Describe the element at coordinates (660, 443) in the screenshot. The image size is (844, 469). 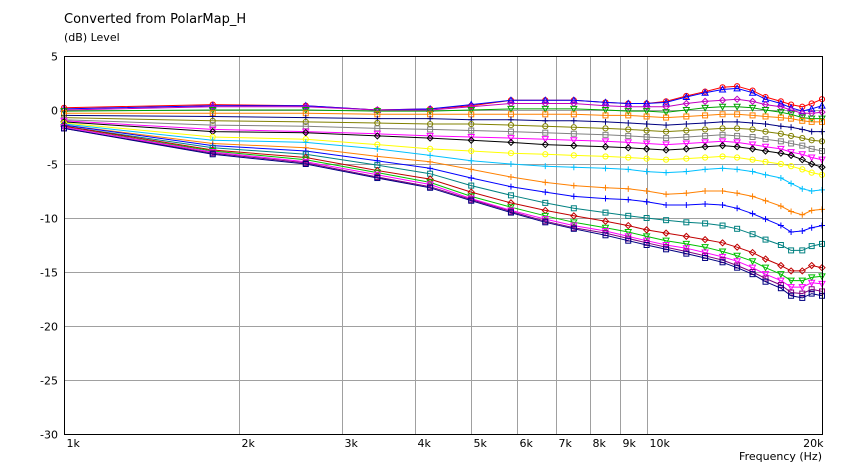
I see `x-tick-label: 10k` at that location.